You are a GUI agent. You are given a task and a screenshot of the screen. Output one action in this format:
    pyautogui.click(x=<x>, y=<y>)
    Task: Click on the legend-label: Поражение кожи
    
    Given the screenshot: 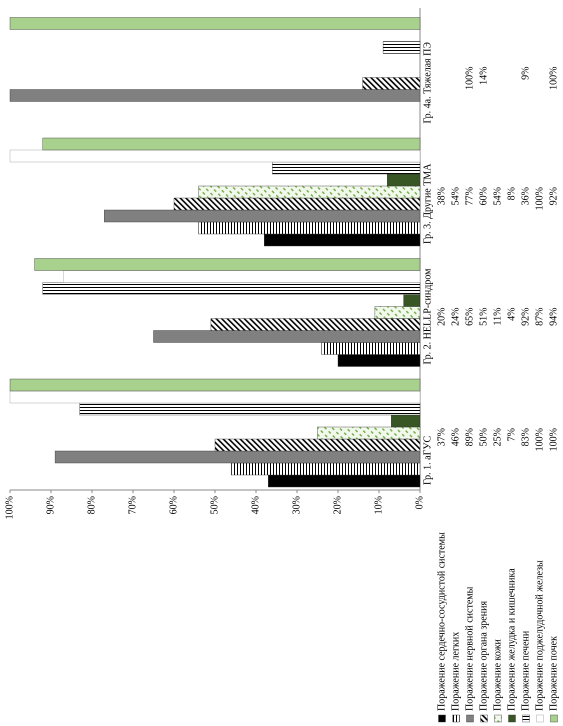 What is the action you would take?
    pyautogui.click(x=497, y=674)
    